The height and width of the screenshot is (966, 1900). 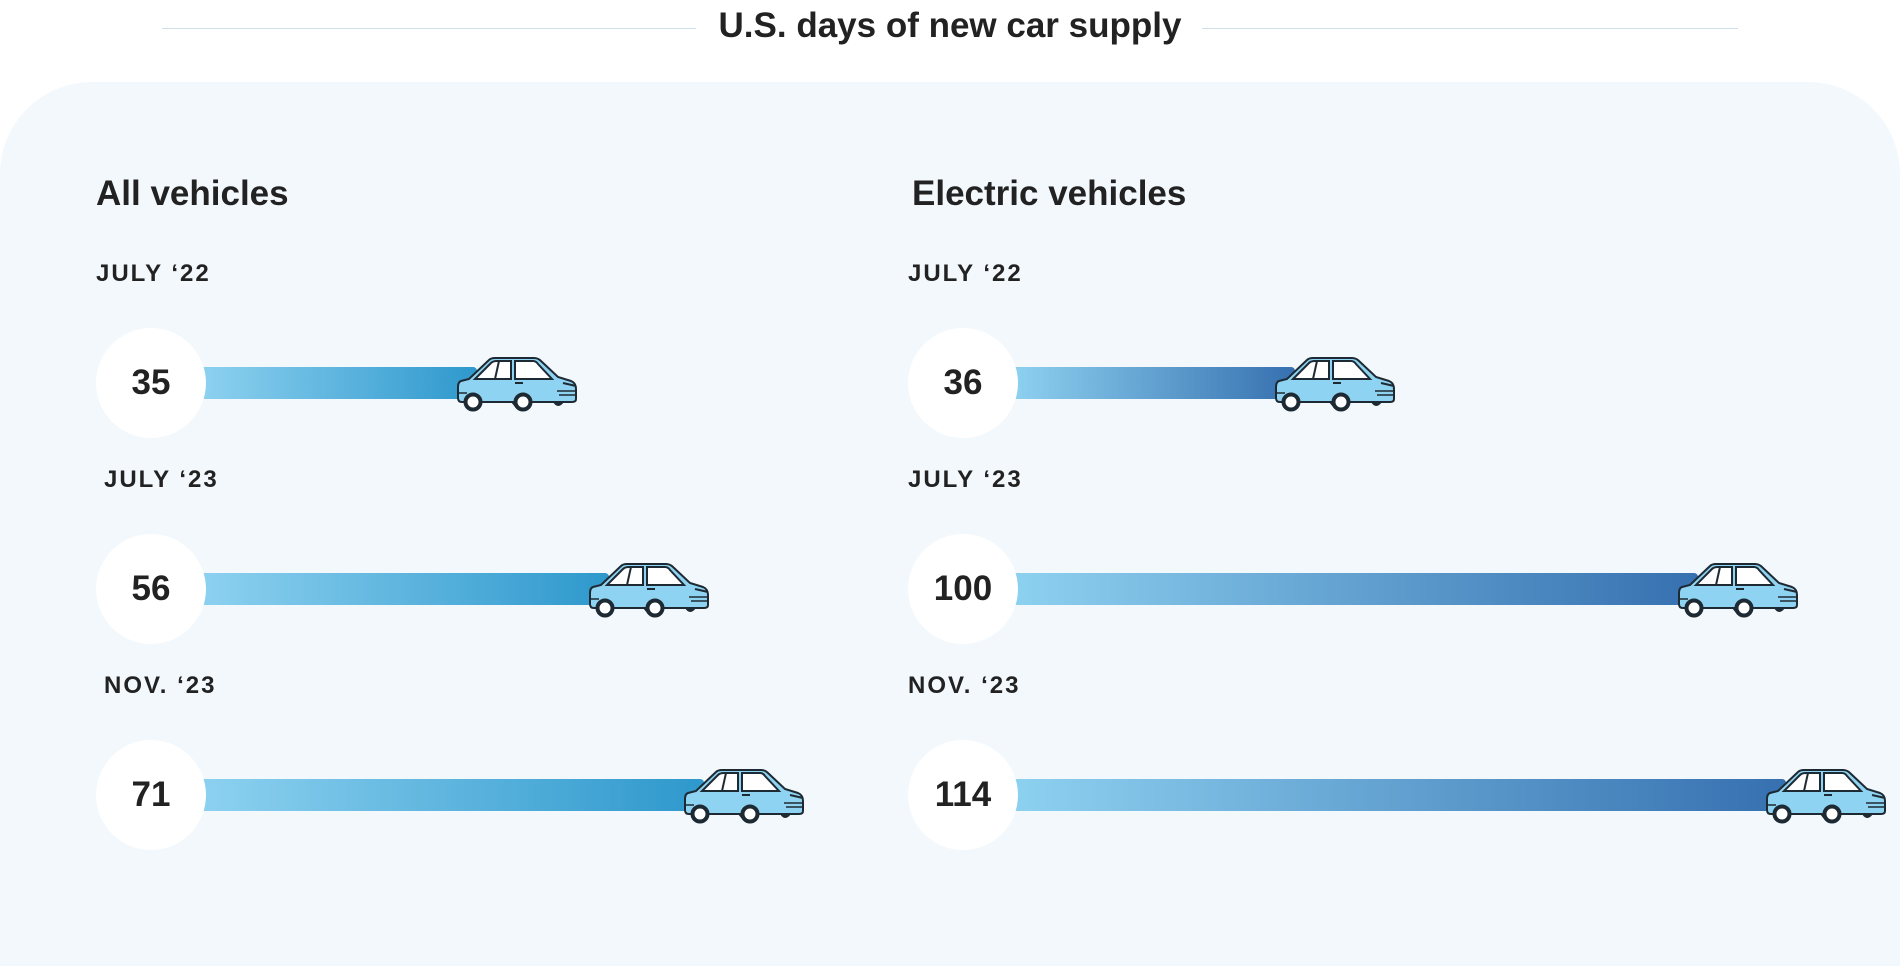 I want to click on bar-row: JULY ‘23 100, so click(x=1353, y=566).